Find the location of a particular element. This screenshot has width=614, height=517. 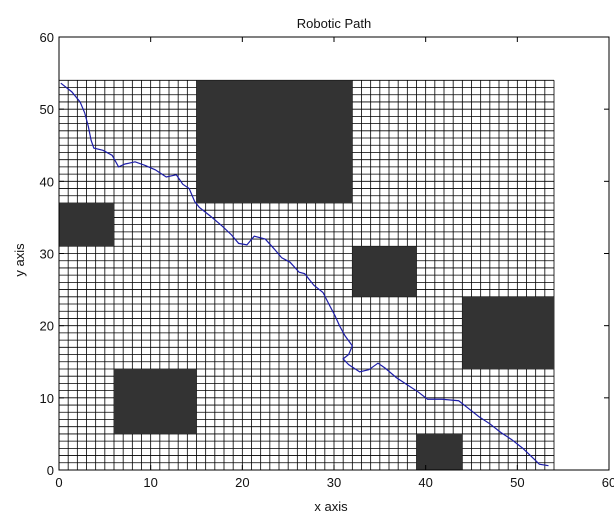

y-tick-label: 60 is located at coordinates (47, 37).